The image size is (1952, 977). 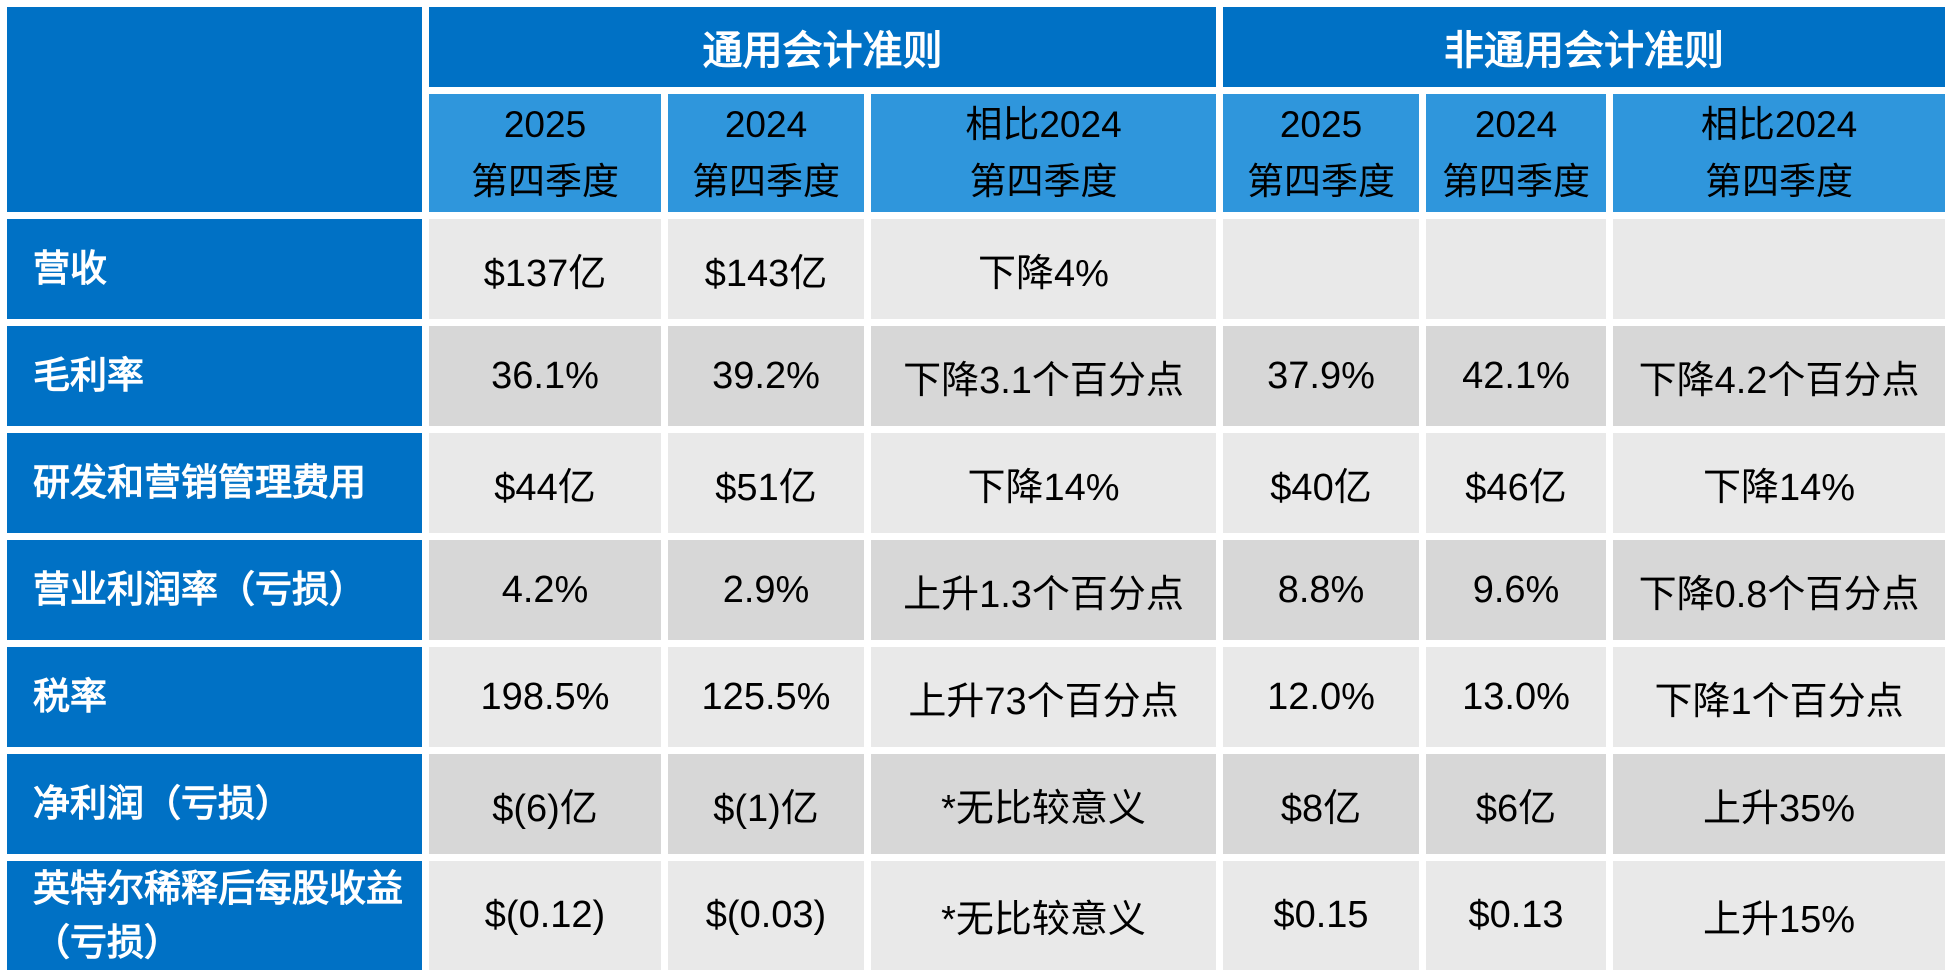 What do you see at coordinates (214, 697) in the screenshot?
I see `row-label: 税率` at bounding box center [214, 697].